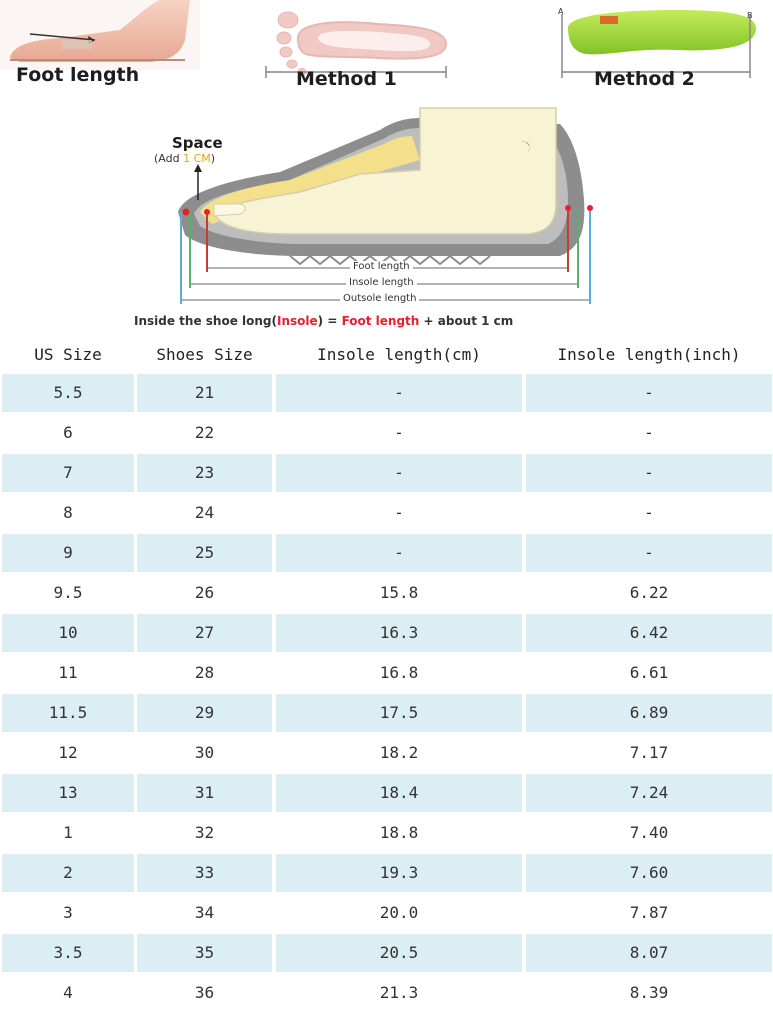 The height and width of the screenshot is (1016, 773). Describe the element at coordinates (197, 158) in the screenshot. I see `add-value: 1 CM` at that location.